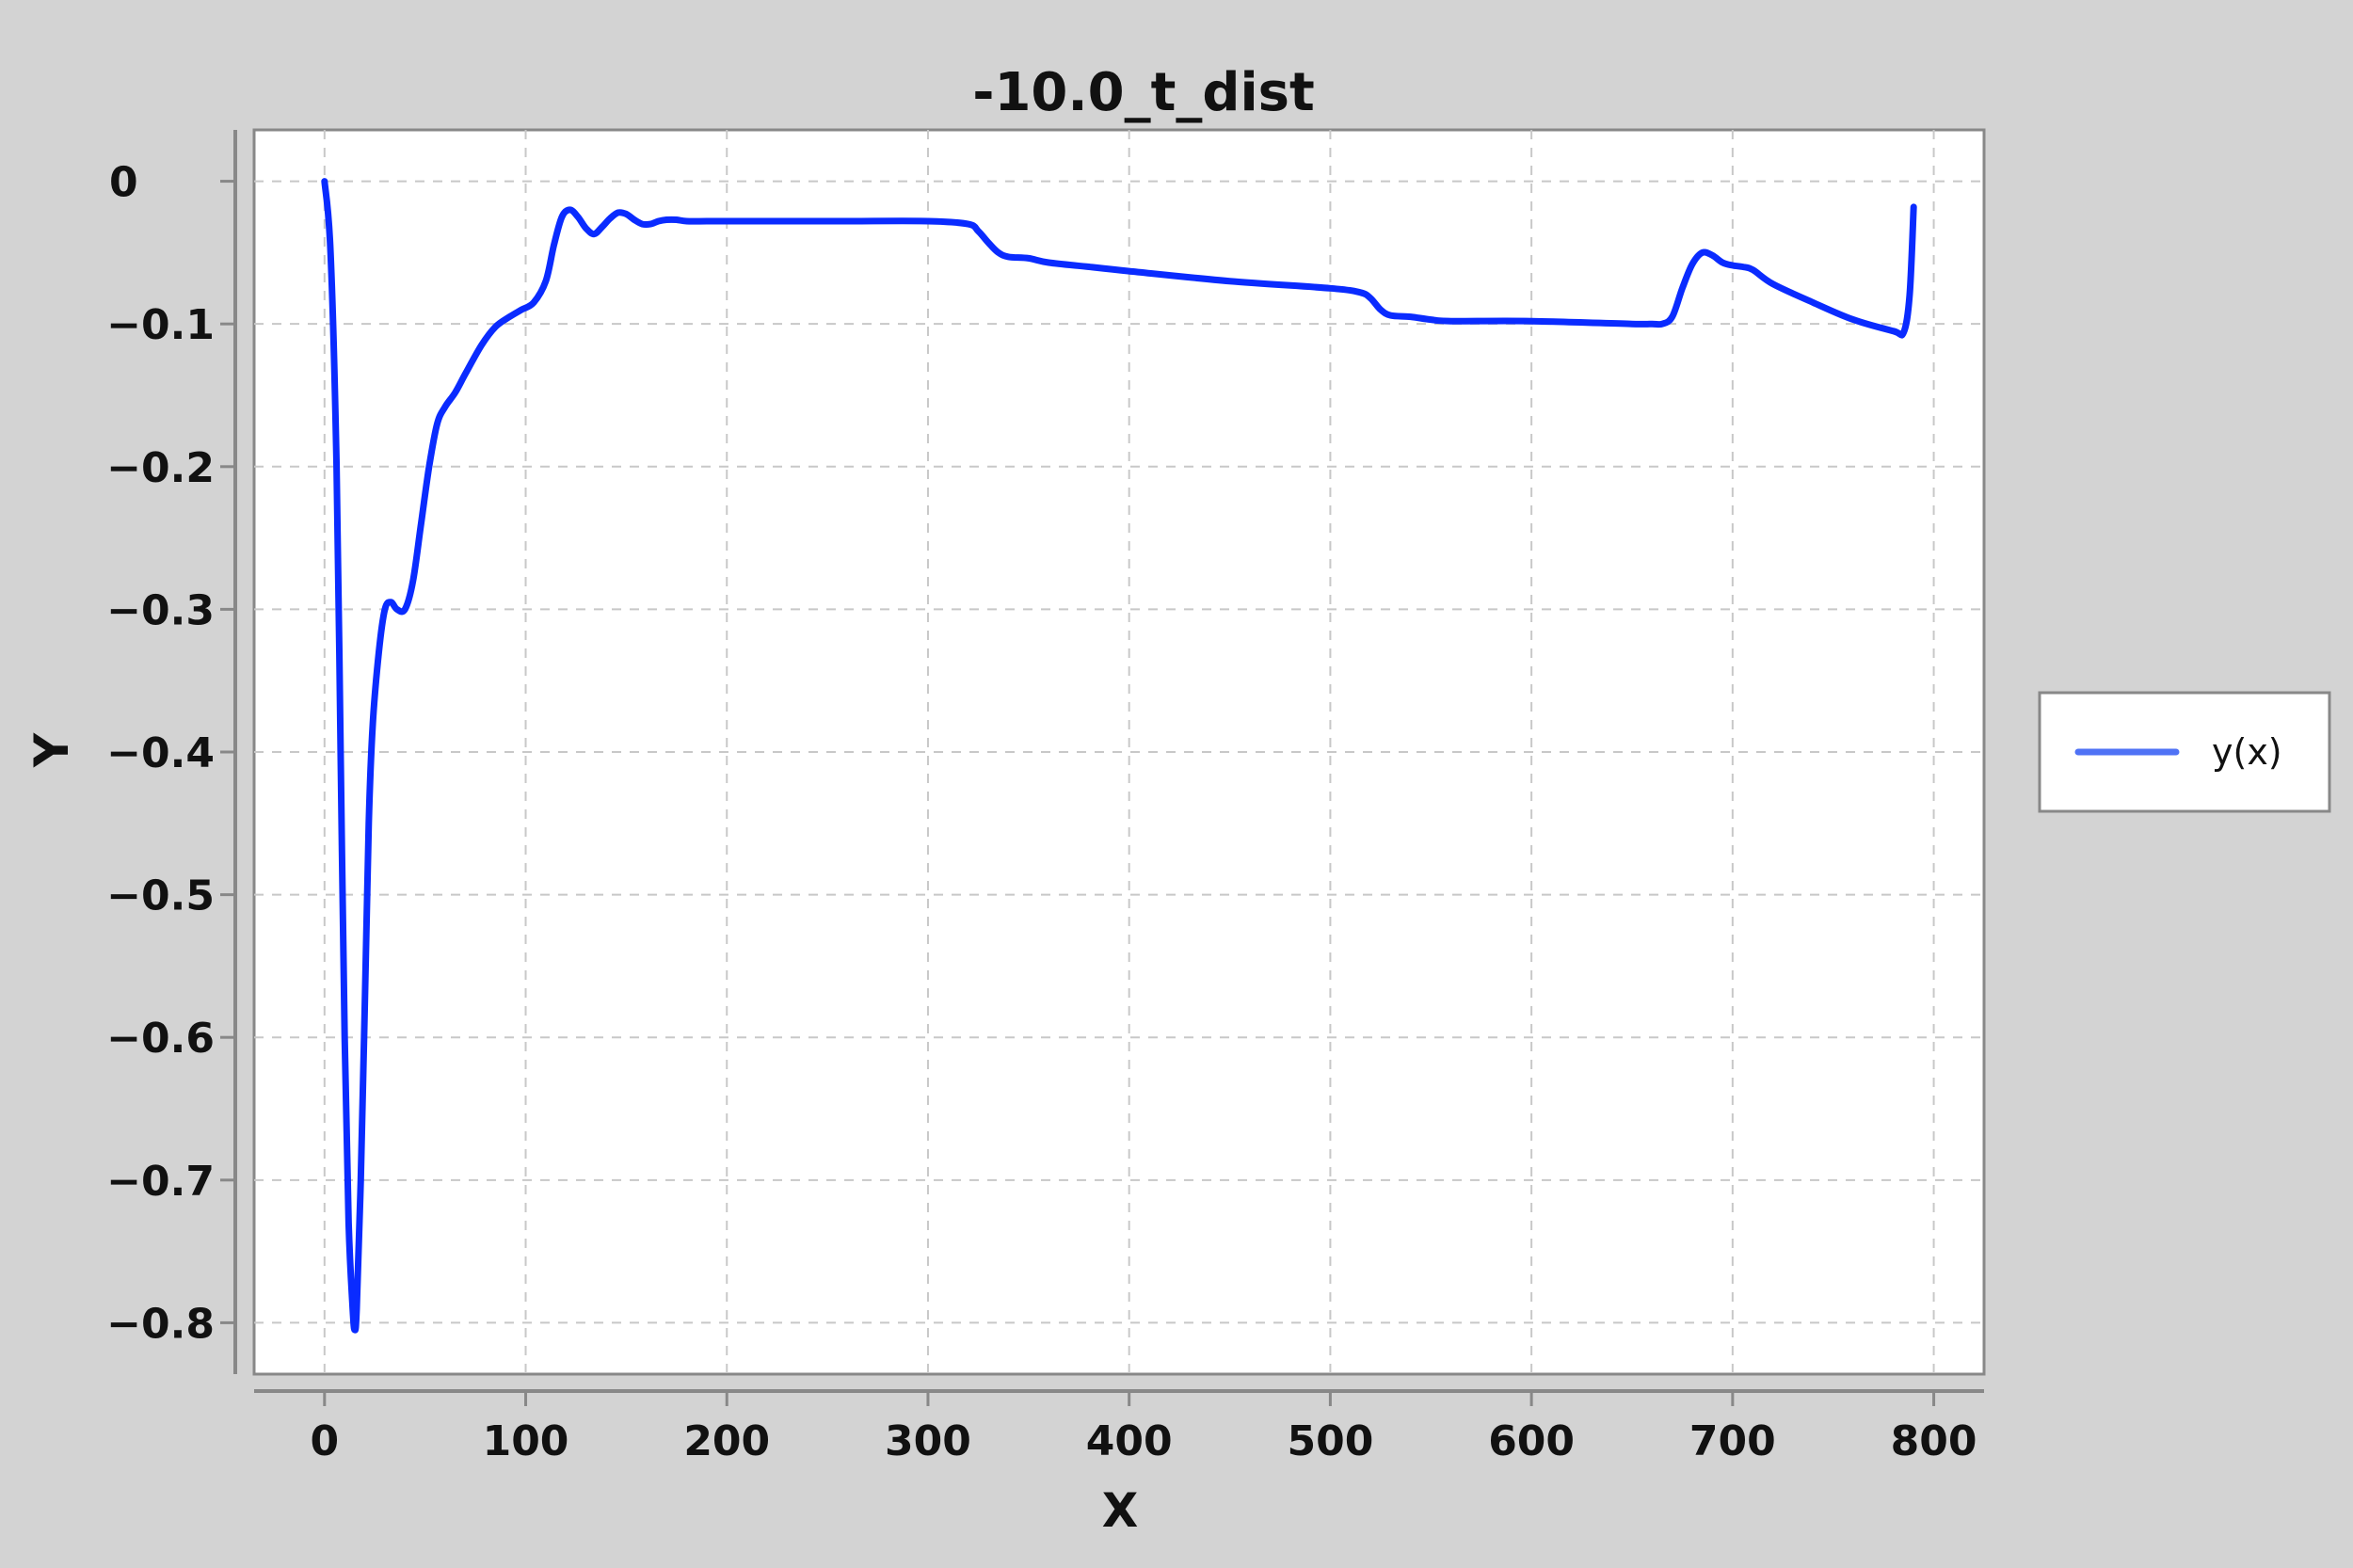 This screenshot has height=1568, width=2353. Describe the element at coordinates (2247, 752) in the screenshot. I see `legend-label-y-x: y(x)` at that location.